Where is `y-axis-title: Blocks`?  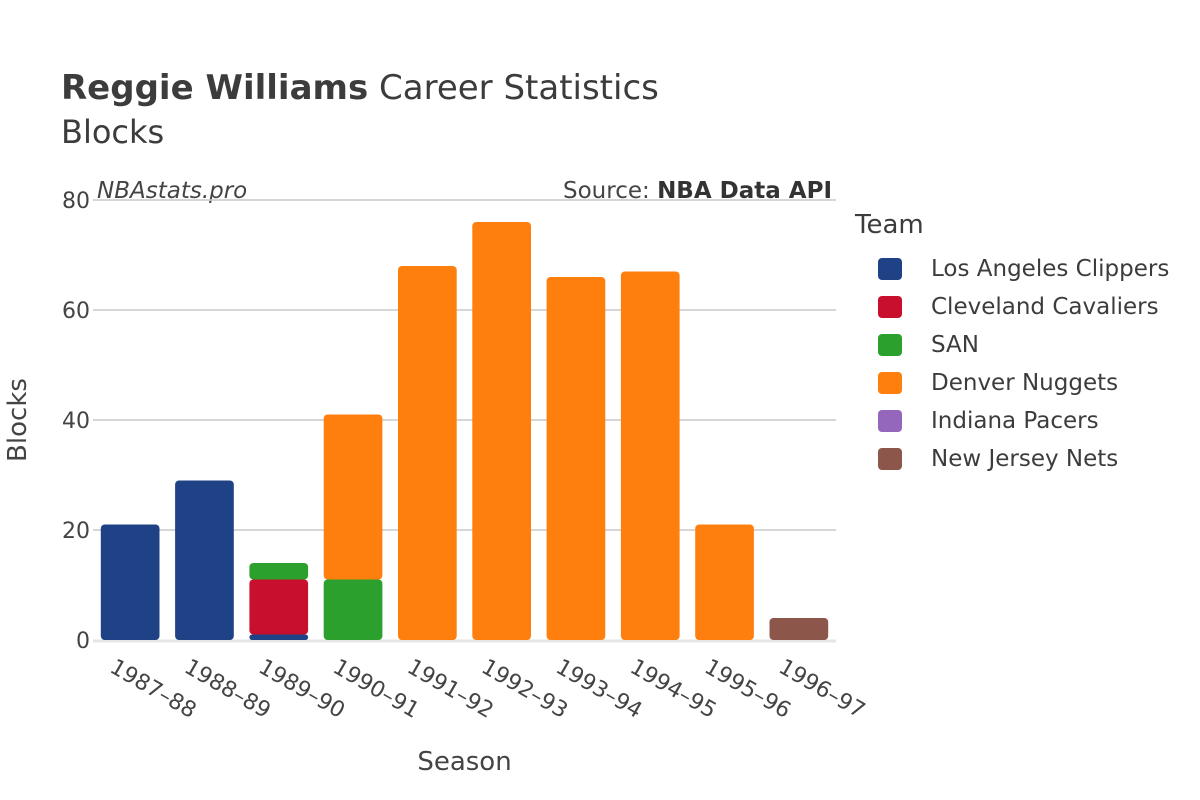 y-axis-title: Blocks is located at coordinates (18, 420).